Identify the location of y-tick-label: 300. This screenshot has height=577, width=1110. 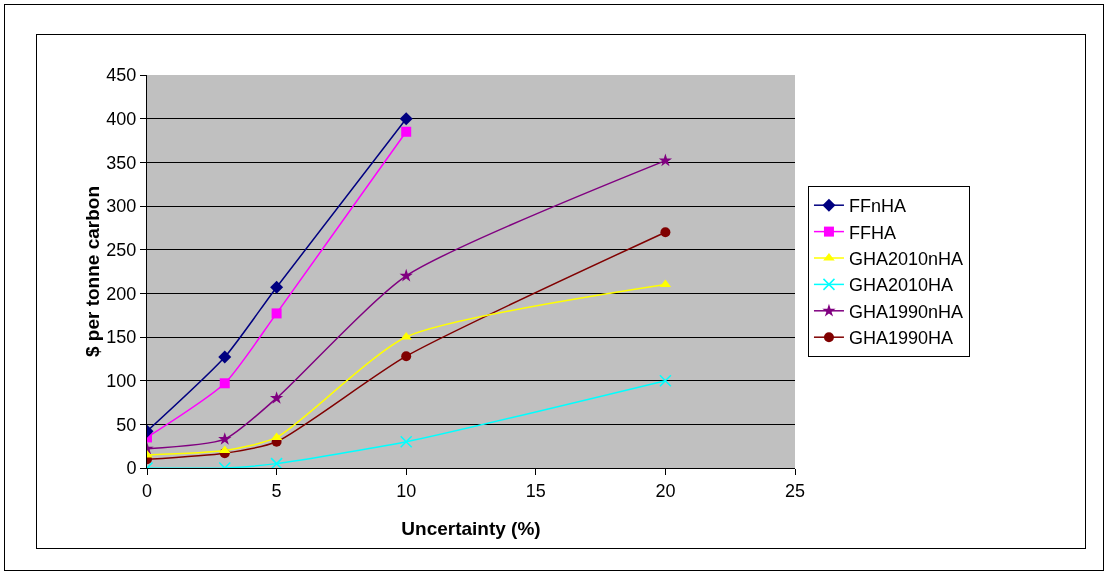
(121, 206).